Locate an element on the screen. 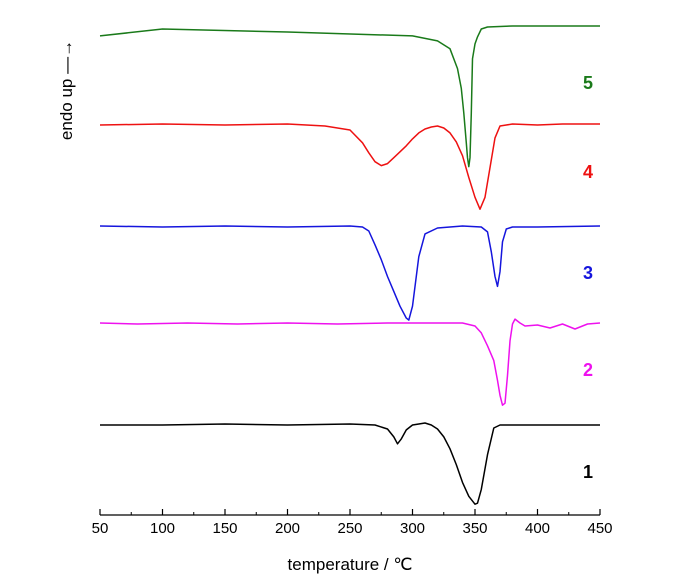  curve-labels: 5 4 3 2 1 is located at coordinates (588, 277).